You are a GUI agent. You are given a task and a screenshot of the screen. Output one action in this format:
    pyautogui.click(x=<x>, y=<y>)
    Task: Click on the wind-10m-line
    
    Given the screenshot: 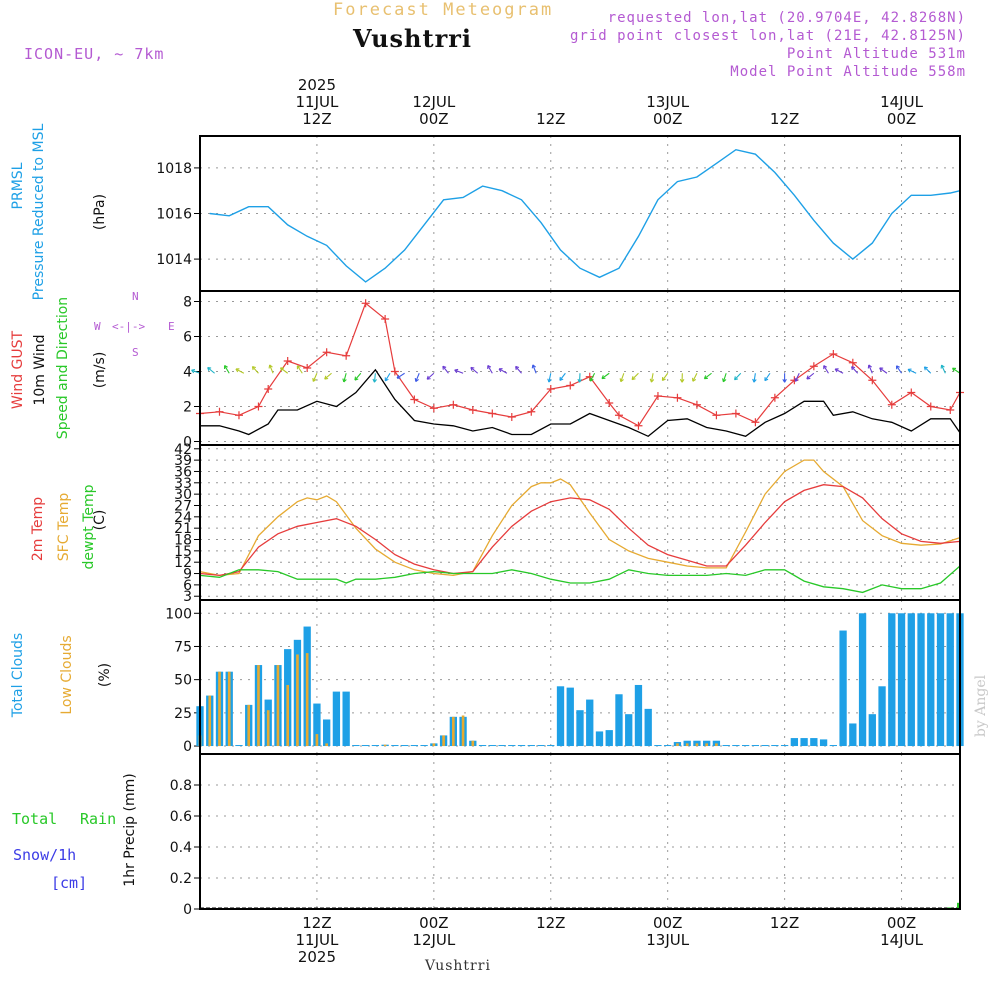 What is the action you would take?
    pyautogui.click(x=580, y=403)
    